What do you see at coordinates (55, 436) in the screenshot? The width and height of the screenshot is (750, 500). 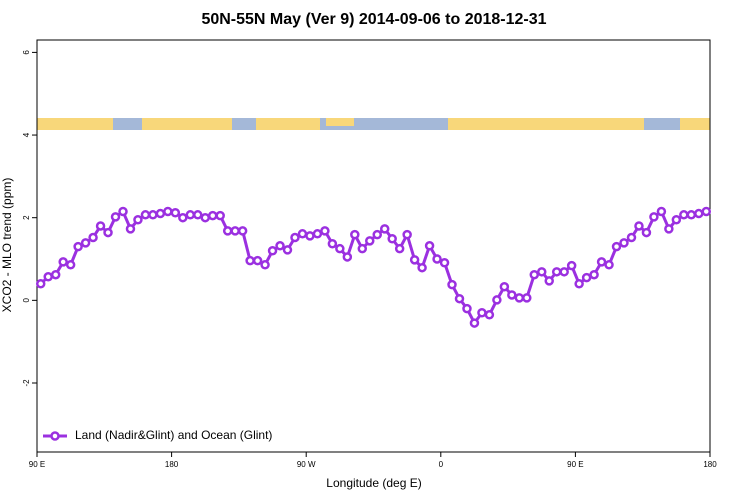 I see `legend-marker` at bounding box center [55, 436].